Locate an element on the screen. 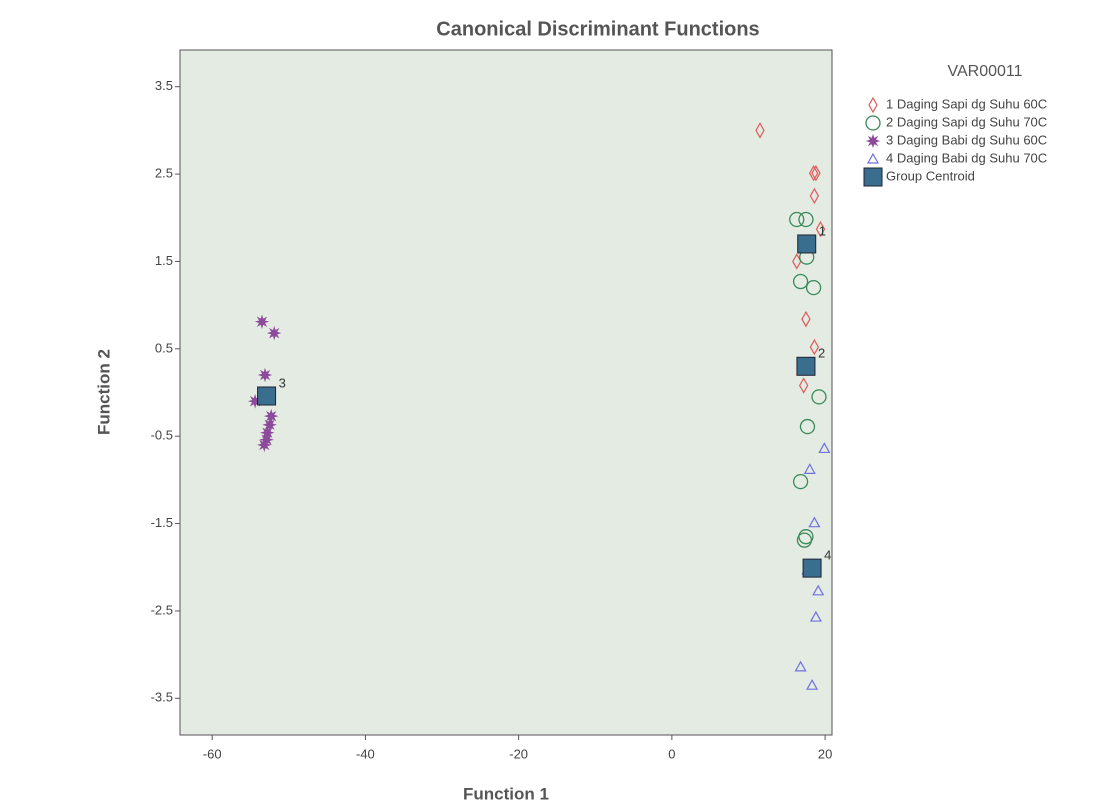 Image resolution: width=1115 pixels, height=807 pixels. legend-label: 3 Daging Babi dg Suhu 60C is located at coordinates (966, 139).